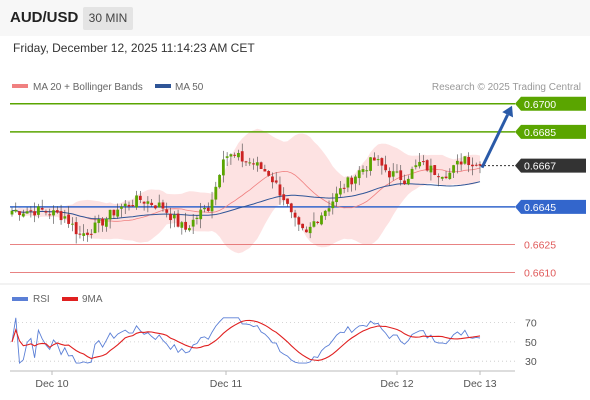 This screenshot has height=400, width=590. I want to click on x-tick-label: Dec 13, so click(479, 384).